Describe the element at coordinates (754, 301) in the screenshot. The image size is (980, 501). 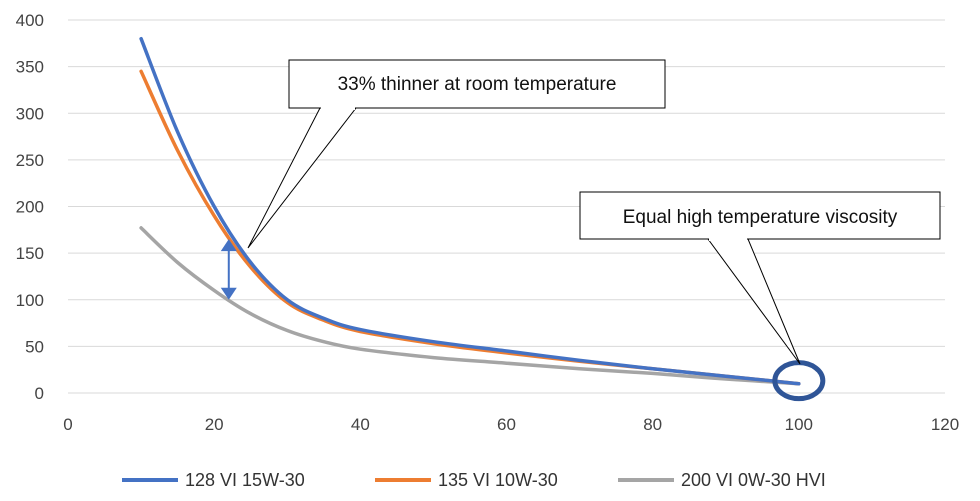
I see `callout-high-temperature-pointer` at that location.